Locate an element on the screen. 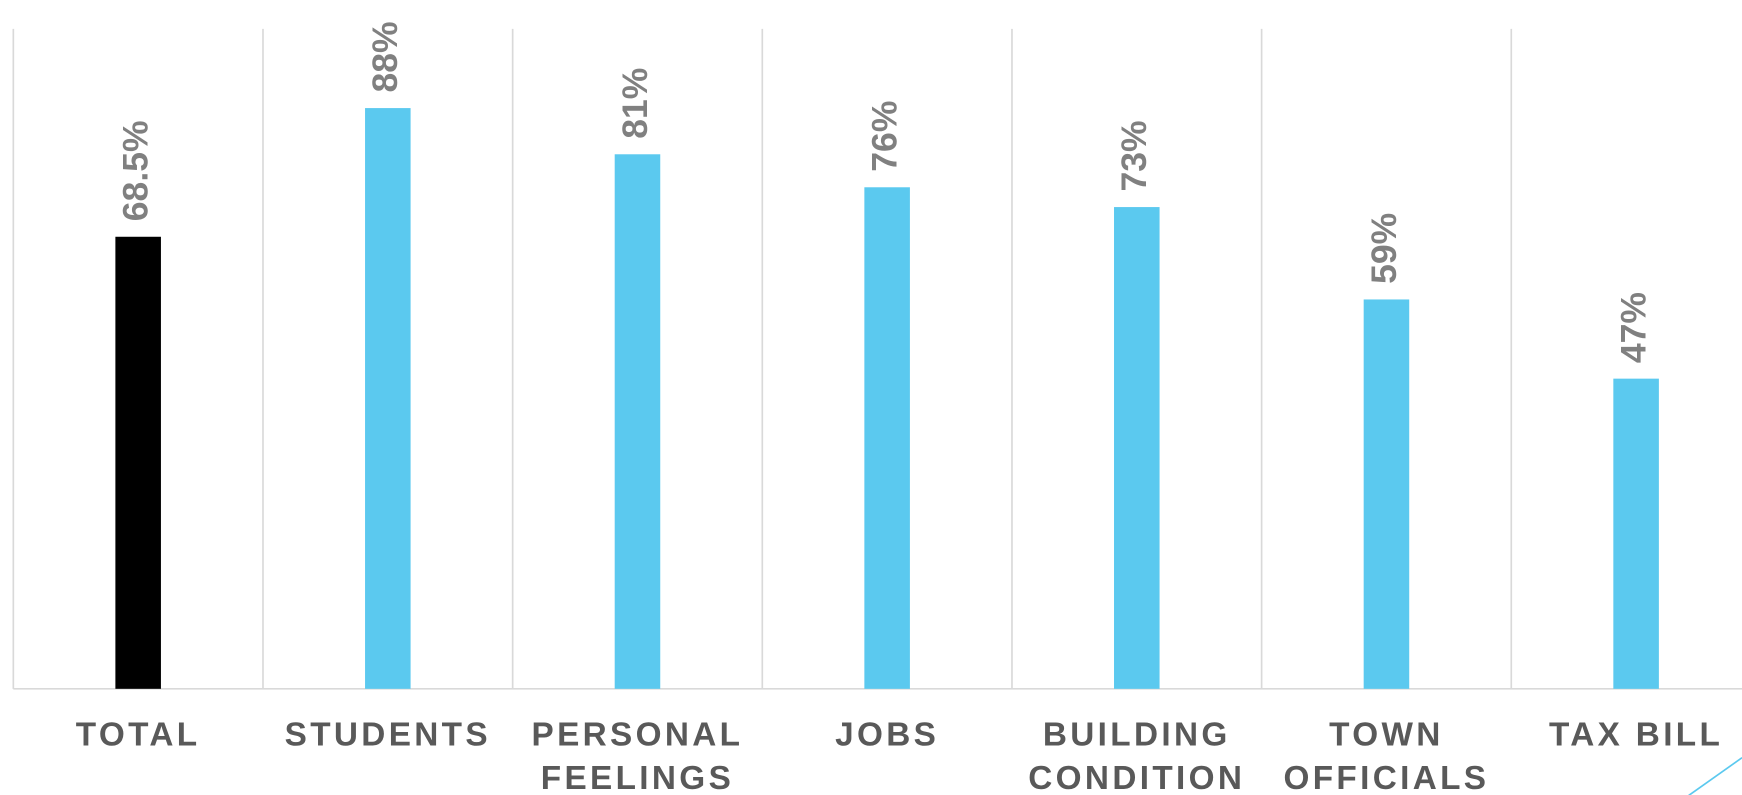 This screenshot has height=795, width=1742. value-label: 81% is located at coordinates (635, 103).